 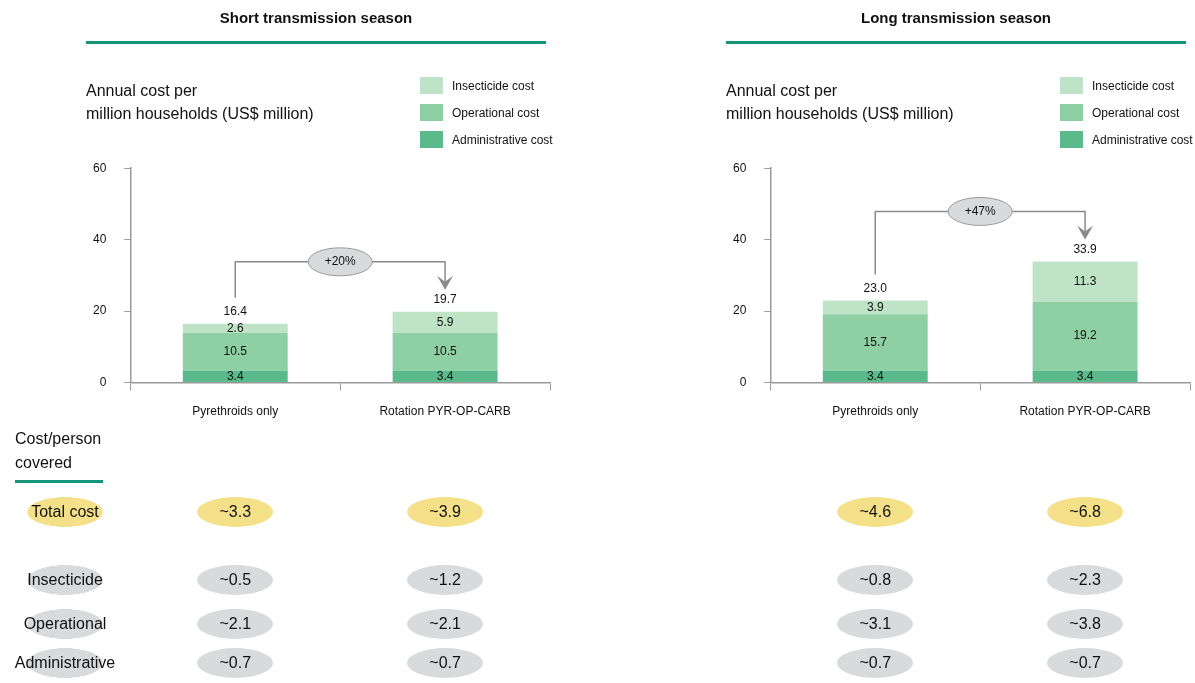 I want to click on total-label: 23.0, so click(x=875, y=287).